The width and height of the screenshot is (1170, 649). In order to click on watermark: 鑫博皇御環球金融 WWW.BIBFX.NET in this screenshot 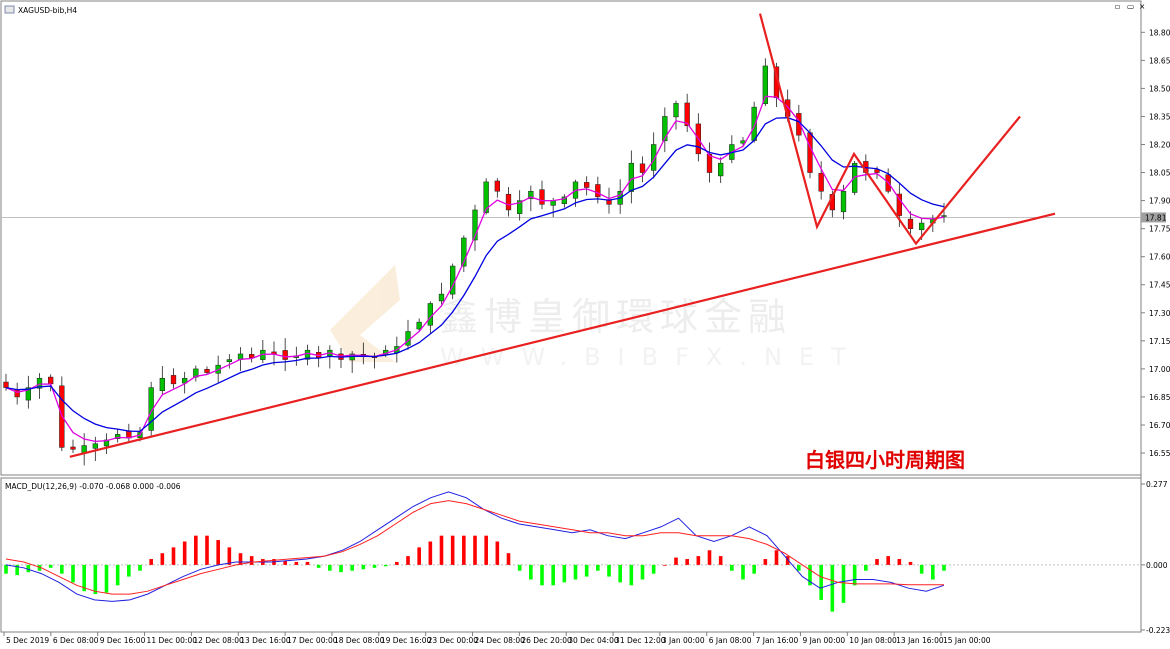, I will do `click(588, 318)`.